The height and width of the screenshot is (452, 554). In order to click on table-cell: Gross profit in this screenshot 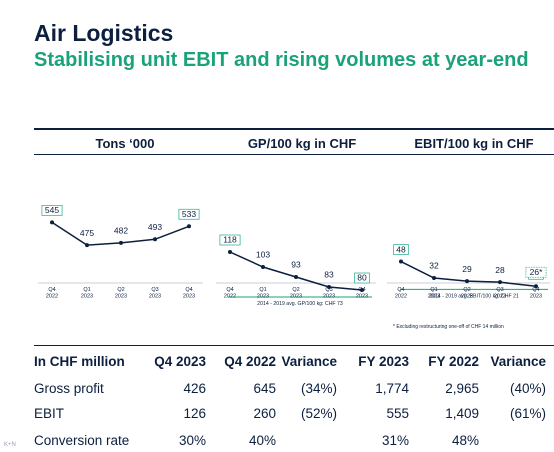, I will do `click(69, 388)`.